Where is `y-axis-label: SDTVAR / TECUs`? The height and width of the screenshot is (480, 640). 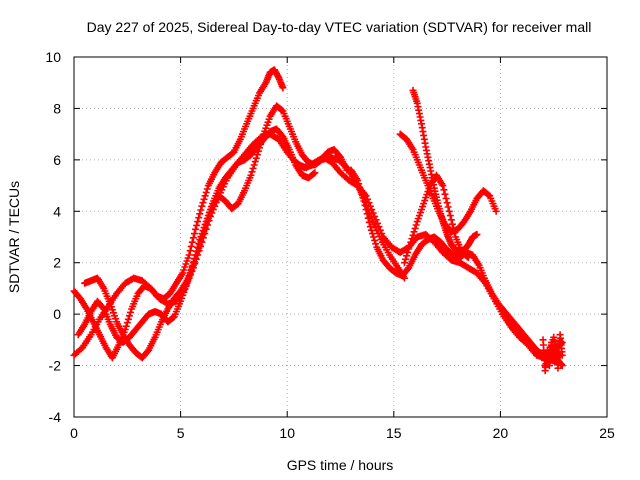 y-axis-label: SDTVAR / TECUs is located at coordinates (14, 237).